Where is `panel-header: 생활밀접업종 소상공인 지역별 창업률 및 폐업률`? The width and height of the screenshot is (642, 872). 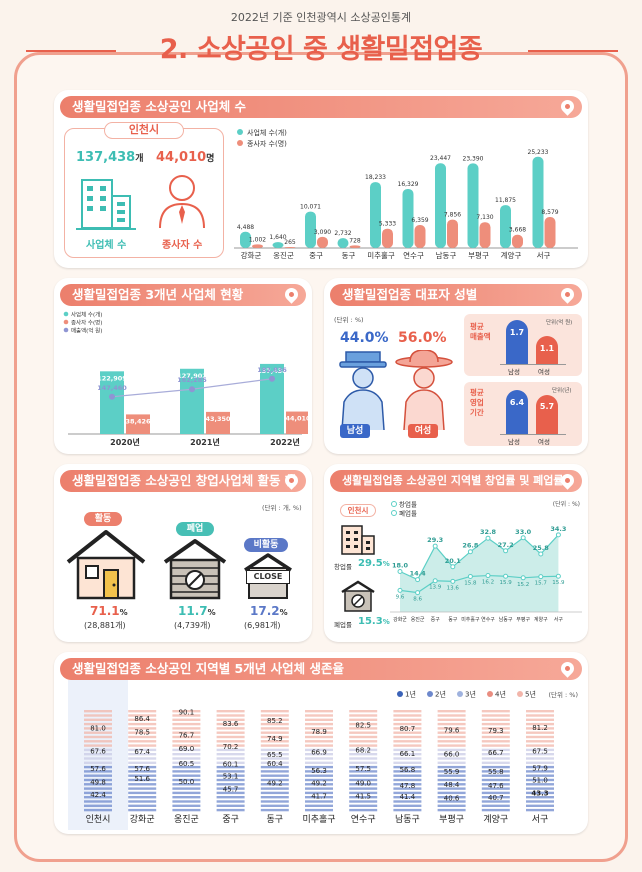
panel-header: 생활밀접업종 소상공인 지역별 창업률 및 폐업률 is located at coordinates (456, 481).